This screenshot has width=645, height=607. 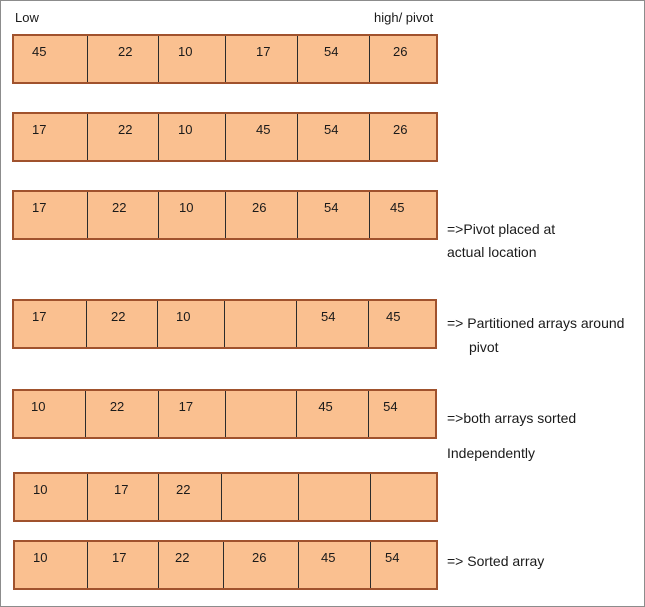 I want to click on array-row-3: 17 22 10 26 54 45, so click(x=225, y=215).